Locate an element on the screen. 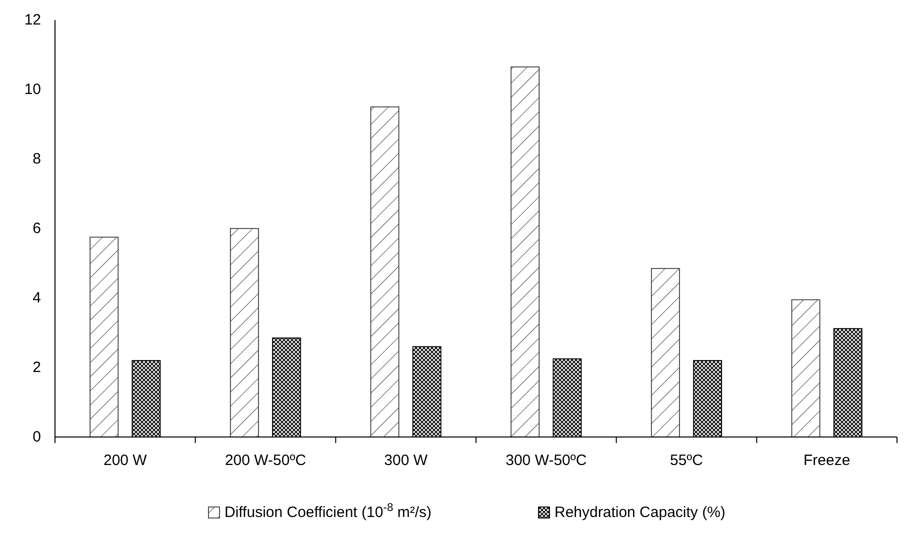 This screenshot has height=542, width=917. x-tick-label: Freeze is located at coordinates (826, 460).